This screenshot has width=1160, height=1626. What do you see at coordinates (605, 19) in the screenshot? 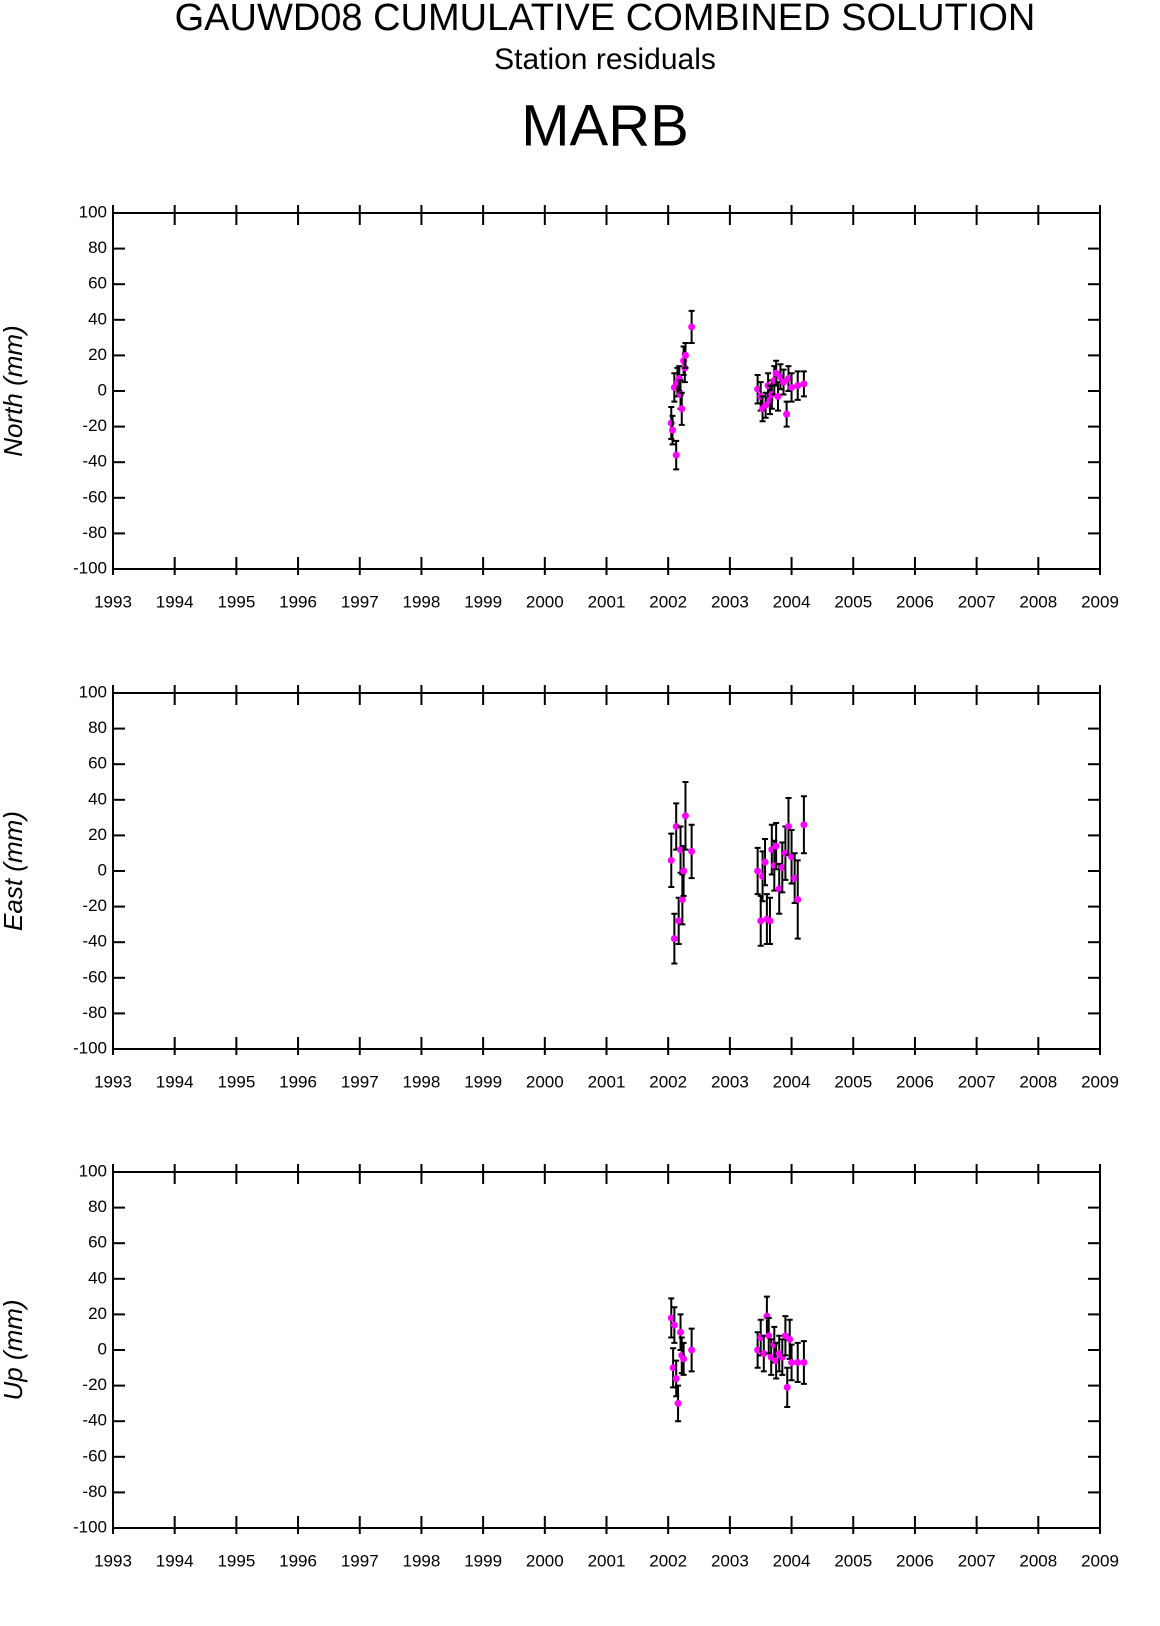
I see `figure-title: GAUWD08 CUMULATIVE COMBINED SOLUTION` at bounding box center [605, 19].